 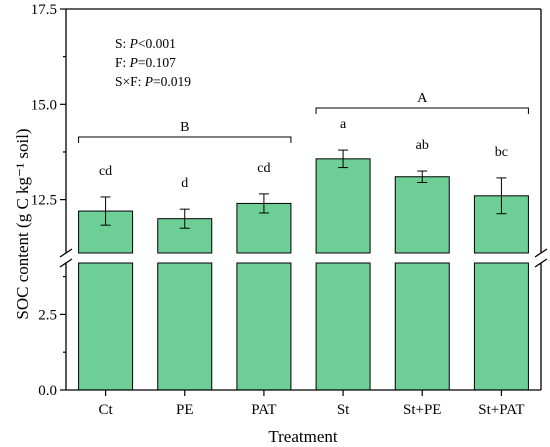 I want to click on x-tick-label-2: PAT, so click(x=263, y=410).